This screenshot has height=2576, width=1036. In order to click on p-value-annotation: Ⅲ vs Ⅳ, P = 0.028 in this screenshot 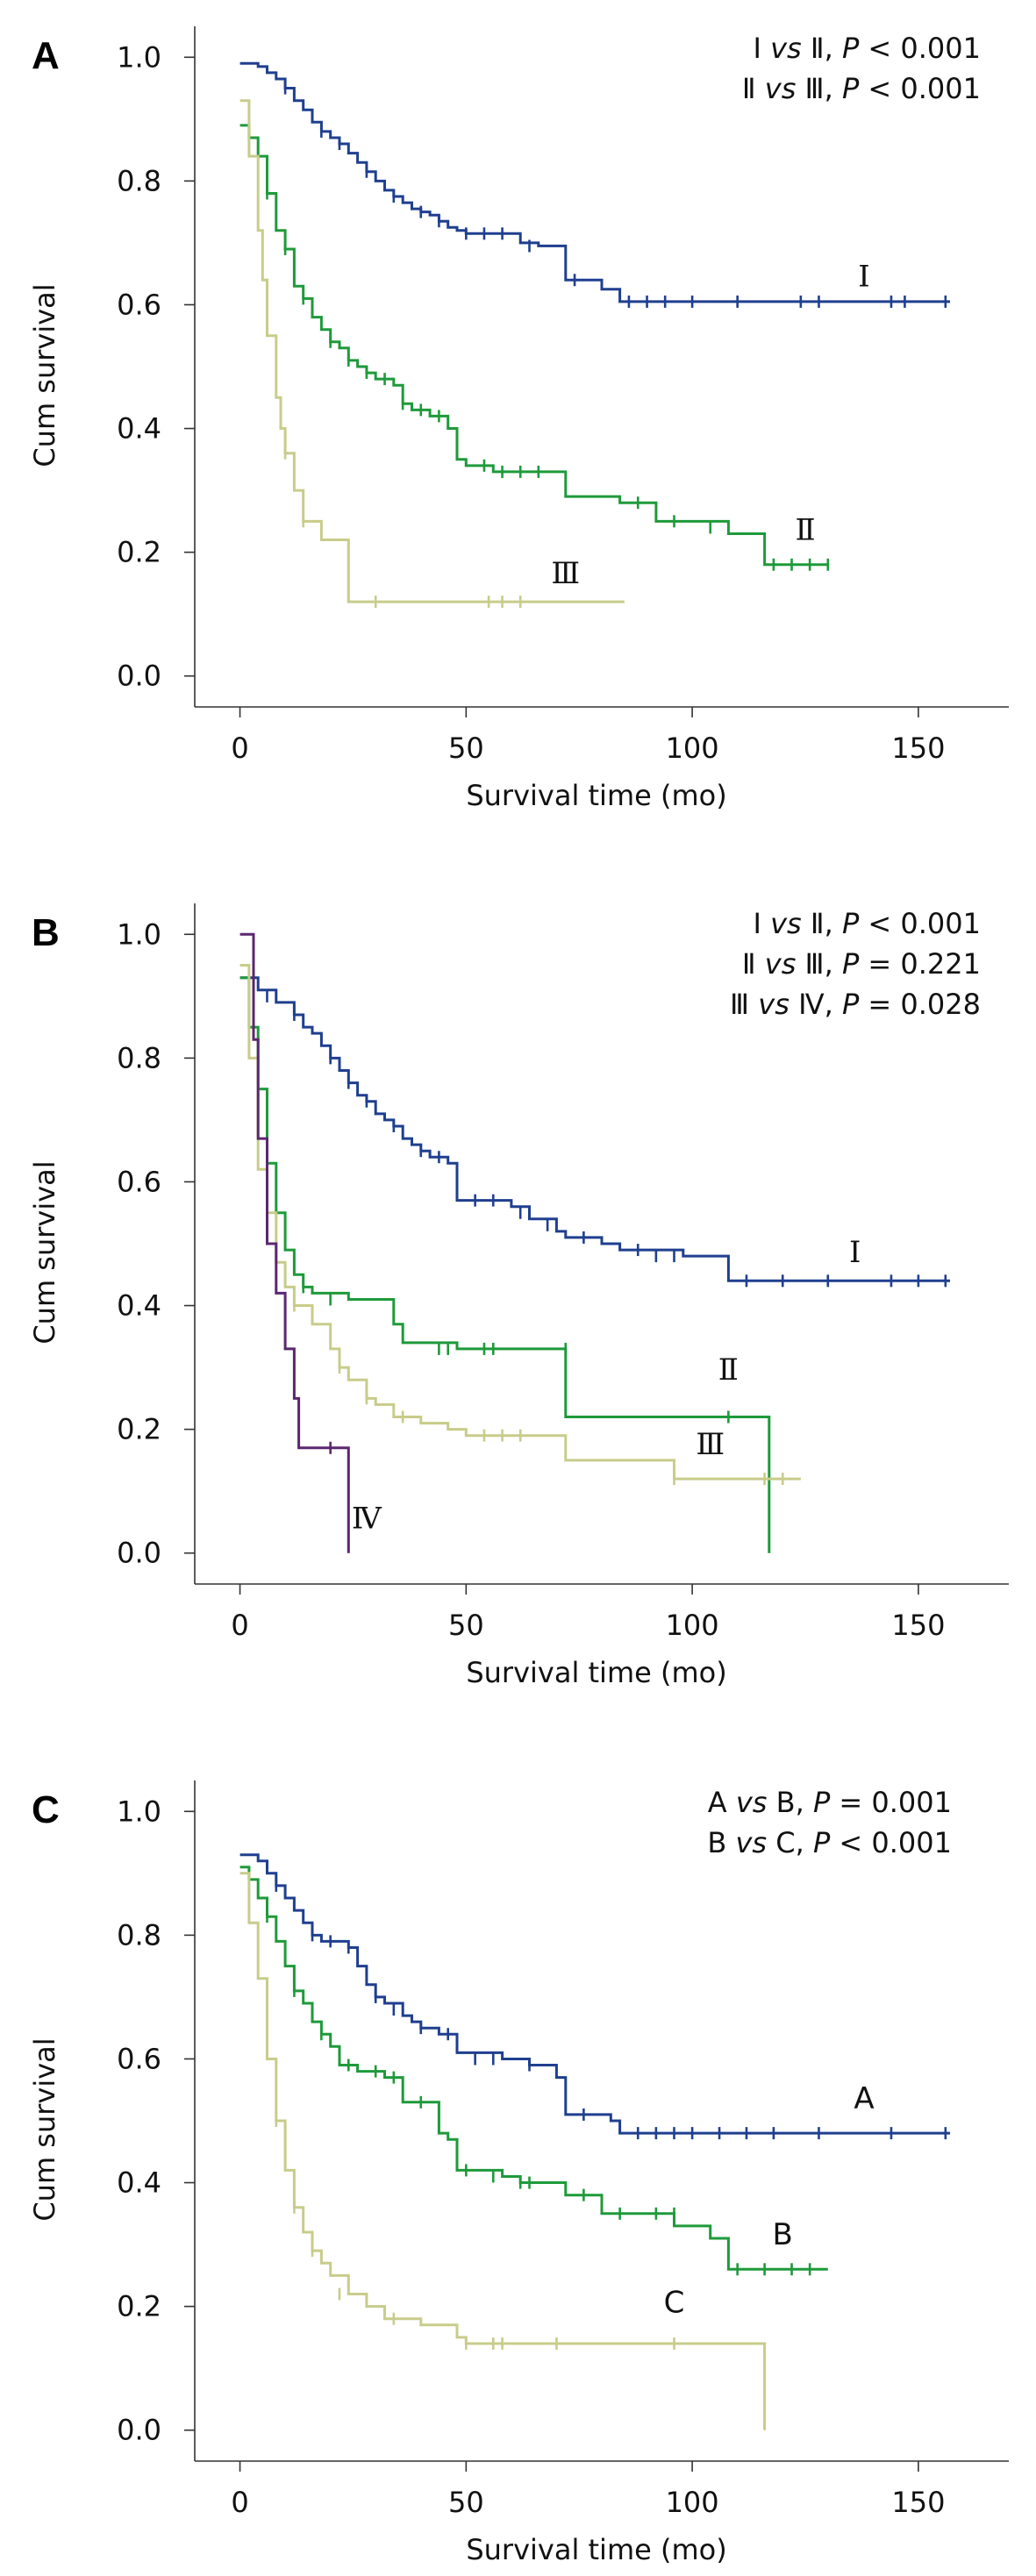, I will do `click(856, 1005)`.